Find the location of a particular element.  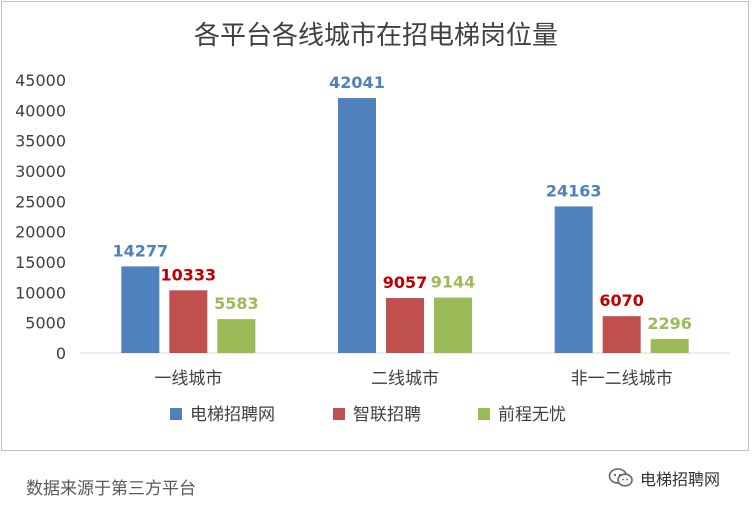

legend: 电梯招聘网 智联招聘 前程无忧 is located at coordinates (368, 415).